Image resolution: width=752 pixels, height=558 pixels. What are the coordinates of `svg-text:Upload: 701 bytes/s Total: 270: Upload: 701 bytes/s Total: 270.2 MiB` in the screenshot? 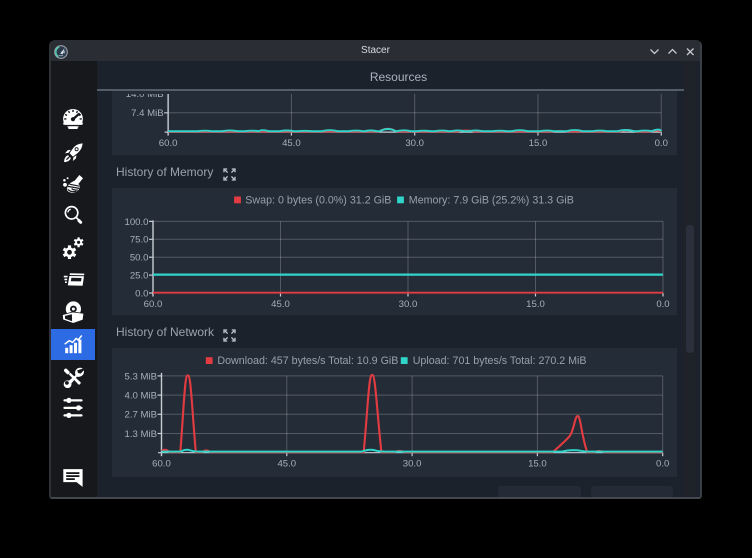 It's located at (500, 361).